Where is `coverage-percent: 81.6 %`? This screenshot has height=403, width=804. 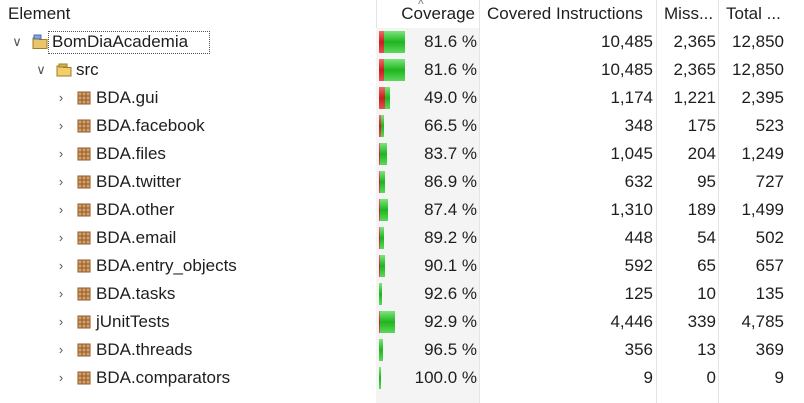
coverage-percent: 81.6 % is located at coordinates (450, 41).